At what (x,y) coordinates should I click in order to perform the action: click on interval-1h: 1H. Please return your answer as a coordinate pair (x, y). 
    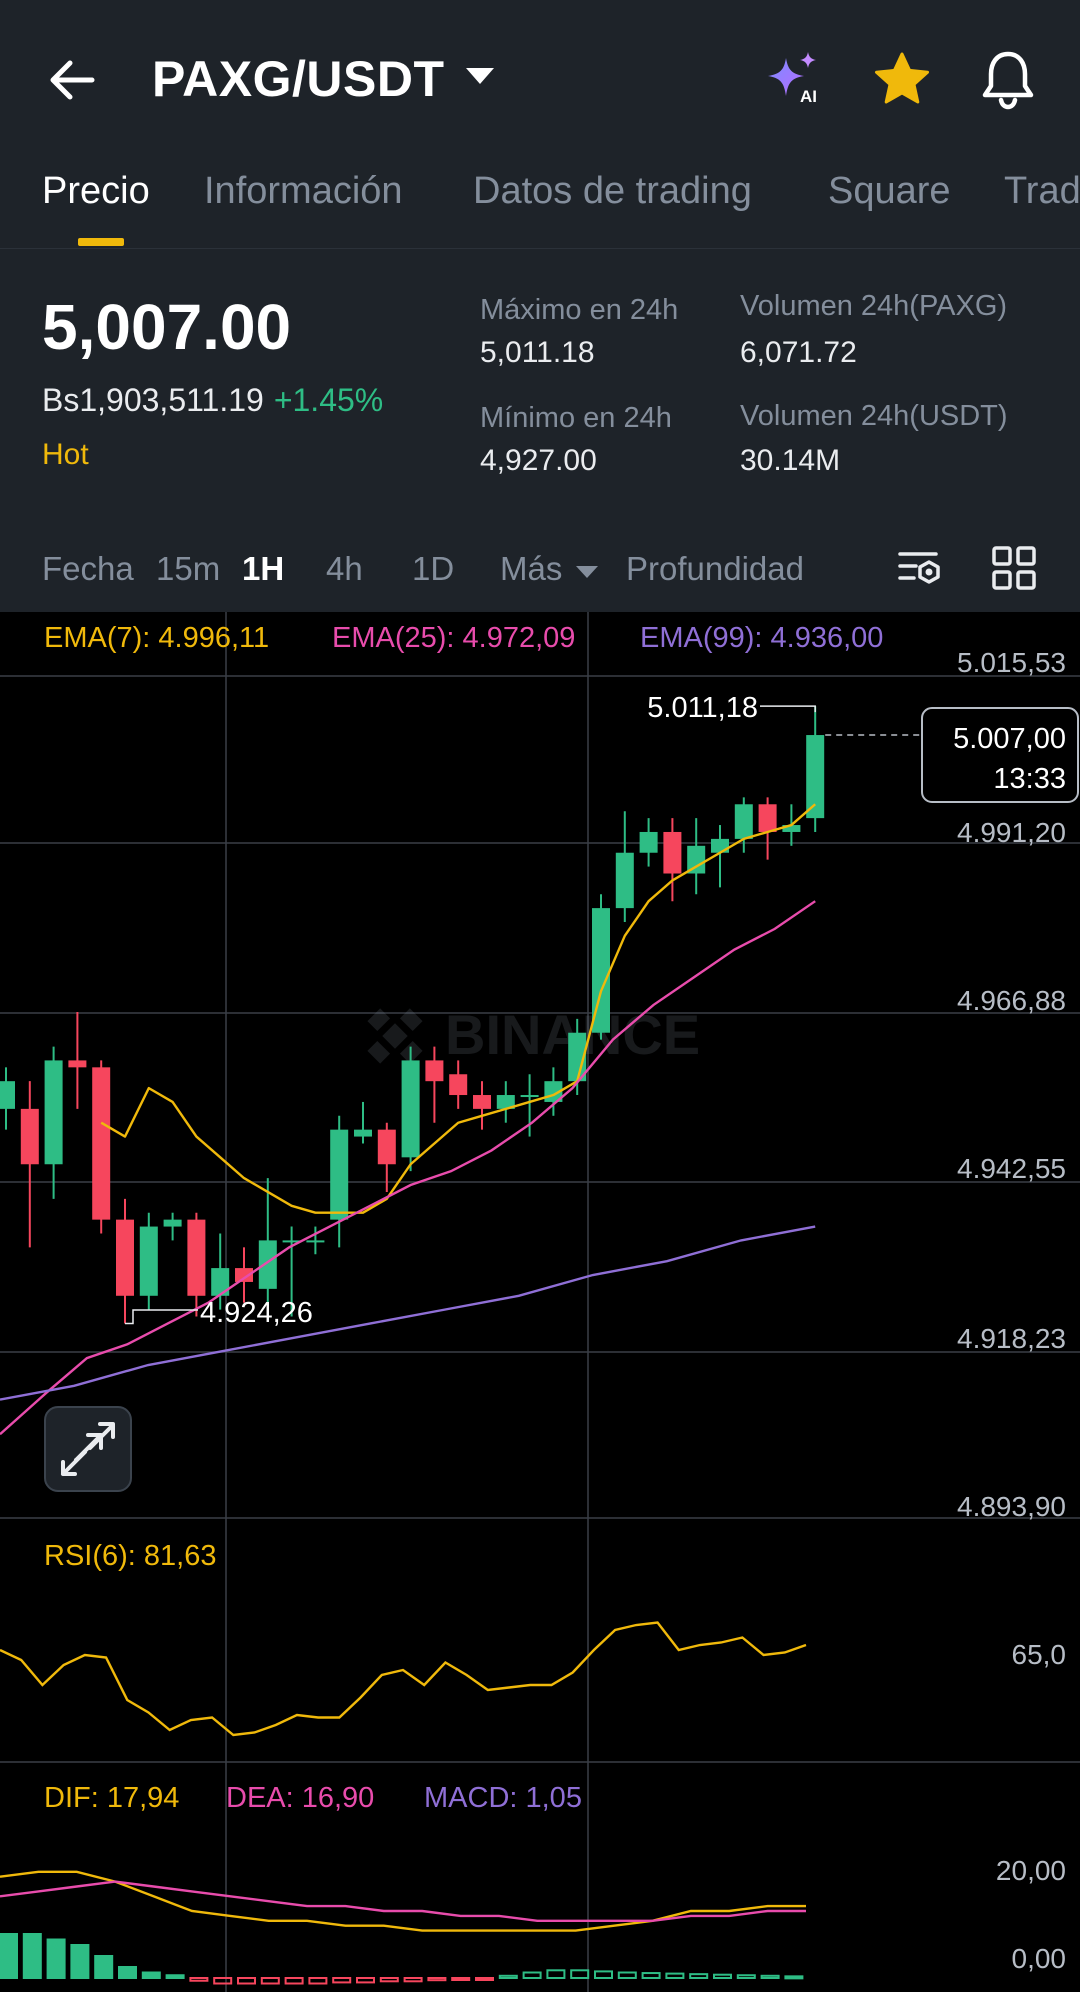
    Looking at the image, I should click on (263, 568).